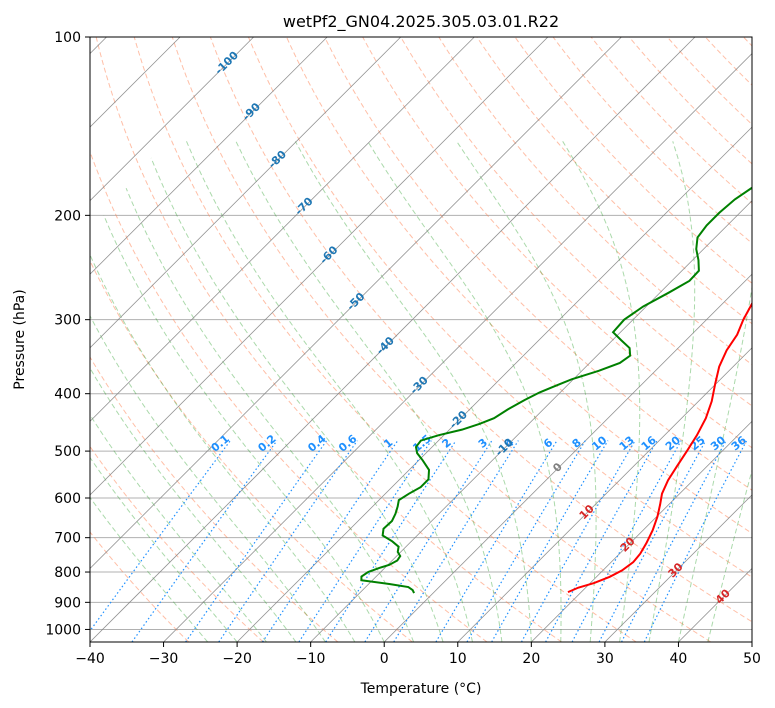 This screenshot has width=775, height=708. Describe the element at coordinates (311, 659) in the screenshot. I see `x-tick-label: −10` at that location.